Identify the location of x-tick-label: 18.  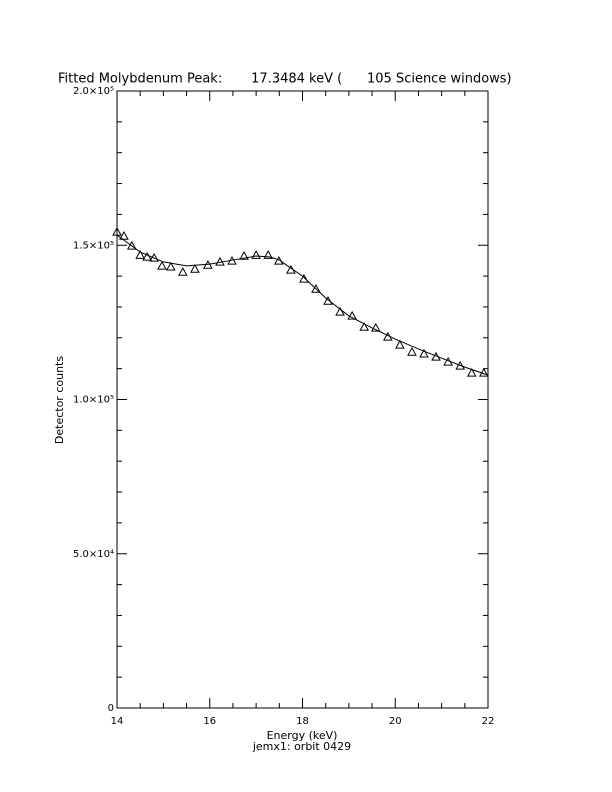
(302, 721).